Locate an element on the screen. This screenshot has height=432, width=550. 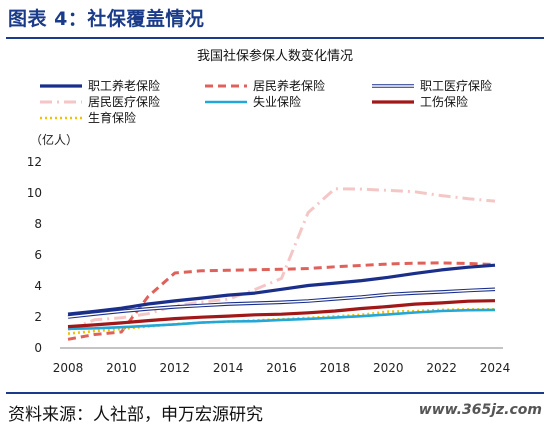
legend-label: 居民医疗保险 is located at coordinates (124, 101).